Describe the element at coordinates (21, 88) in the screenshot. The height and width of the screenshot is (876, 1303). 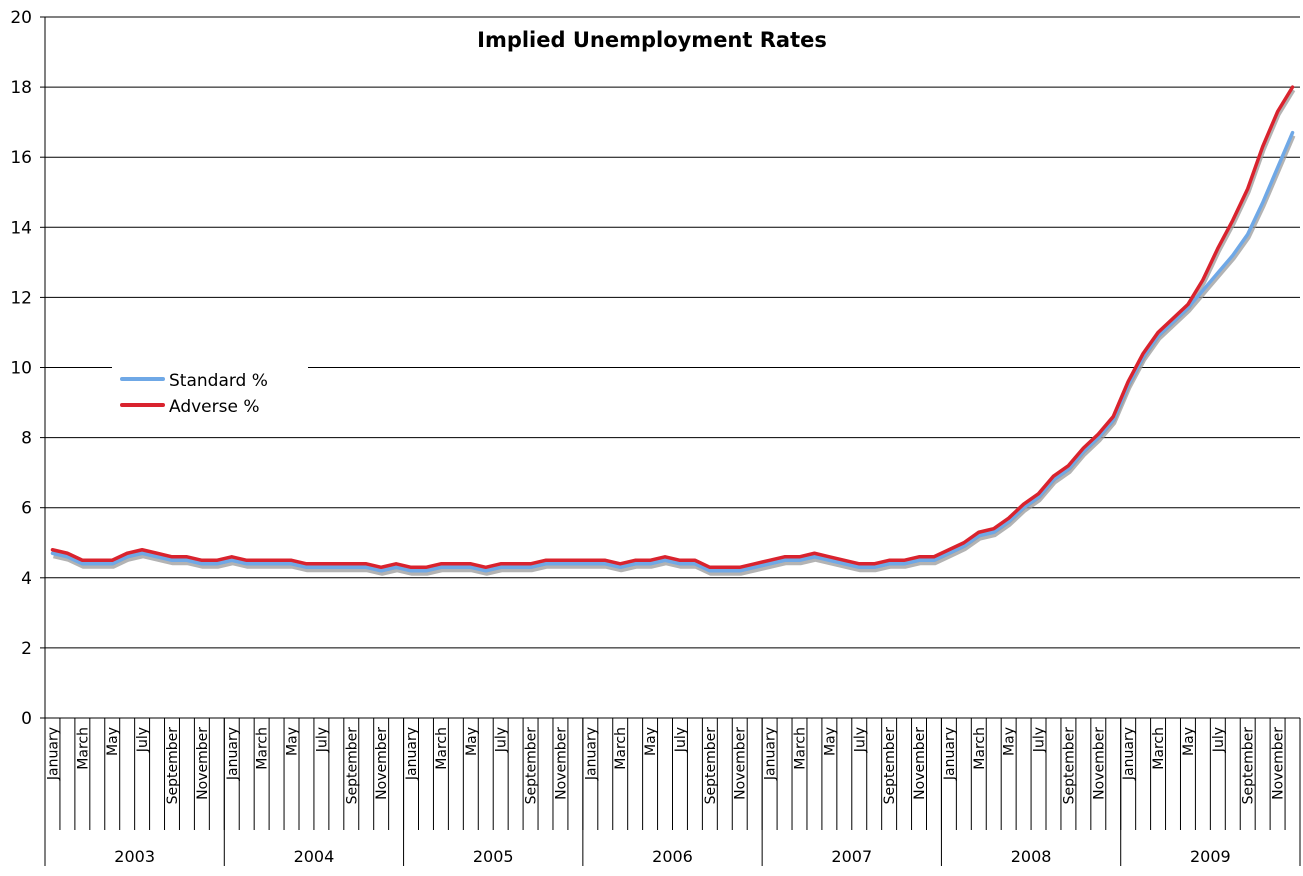
I see `ytick-label-18: 18` at that location.